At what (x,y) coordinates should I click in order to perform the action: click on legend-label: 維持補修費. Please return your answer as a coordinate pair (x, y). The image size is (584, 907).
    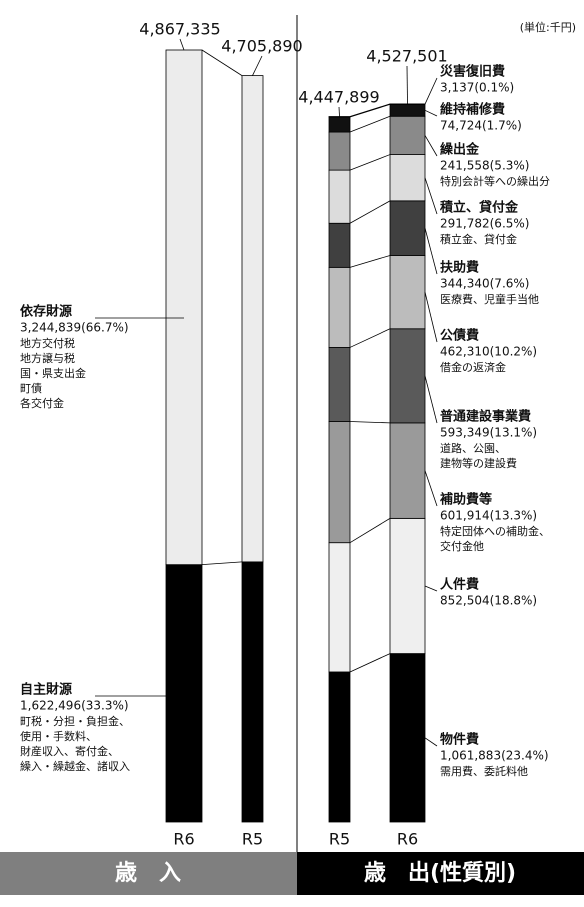
    Looking at the image, I should click on (472, 110).